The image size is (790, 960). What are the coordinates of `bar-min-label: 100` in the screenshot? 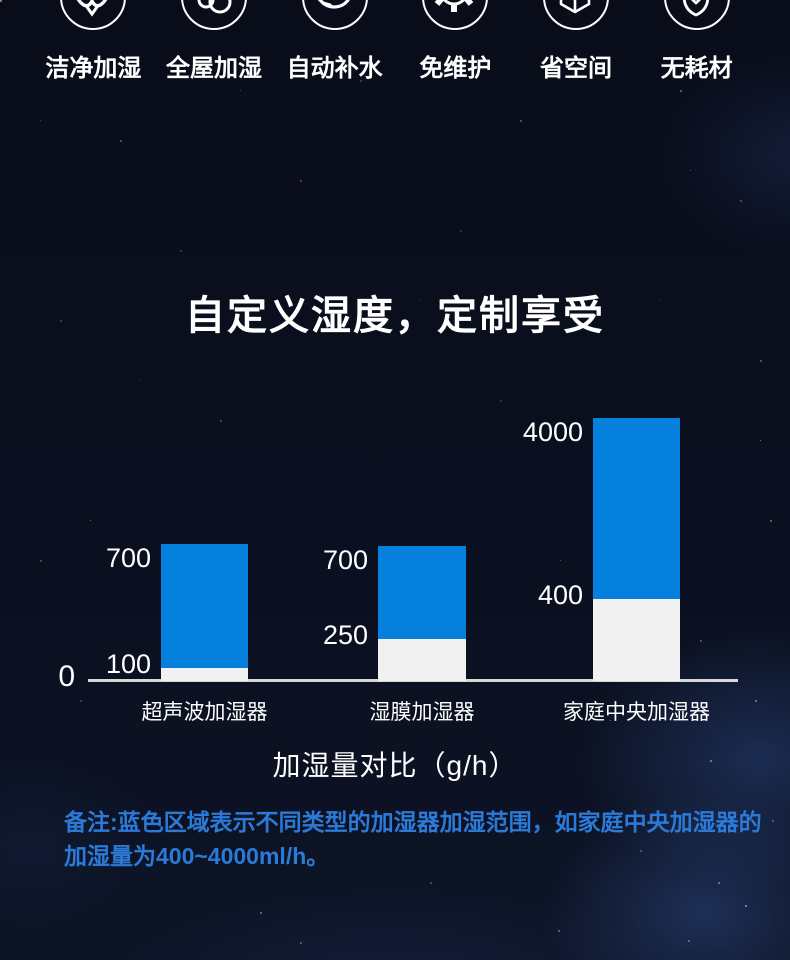 It's located at (128, 664).